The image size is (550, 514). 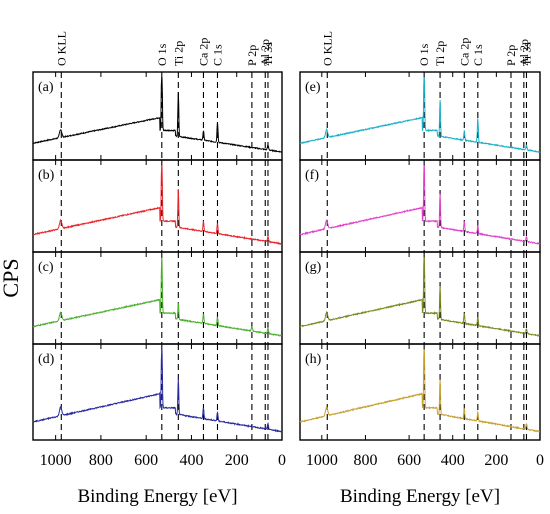 I want to click on panel-b: (b), so click(x=157, y=206).